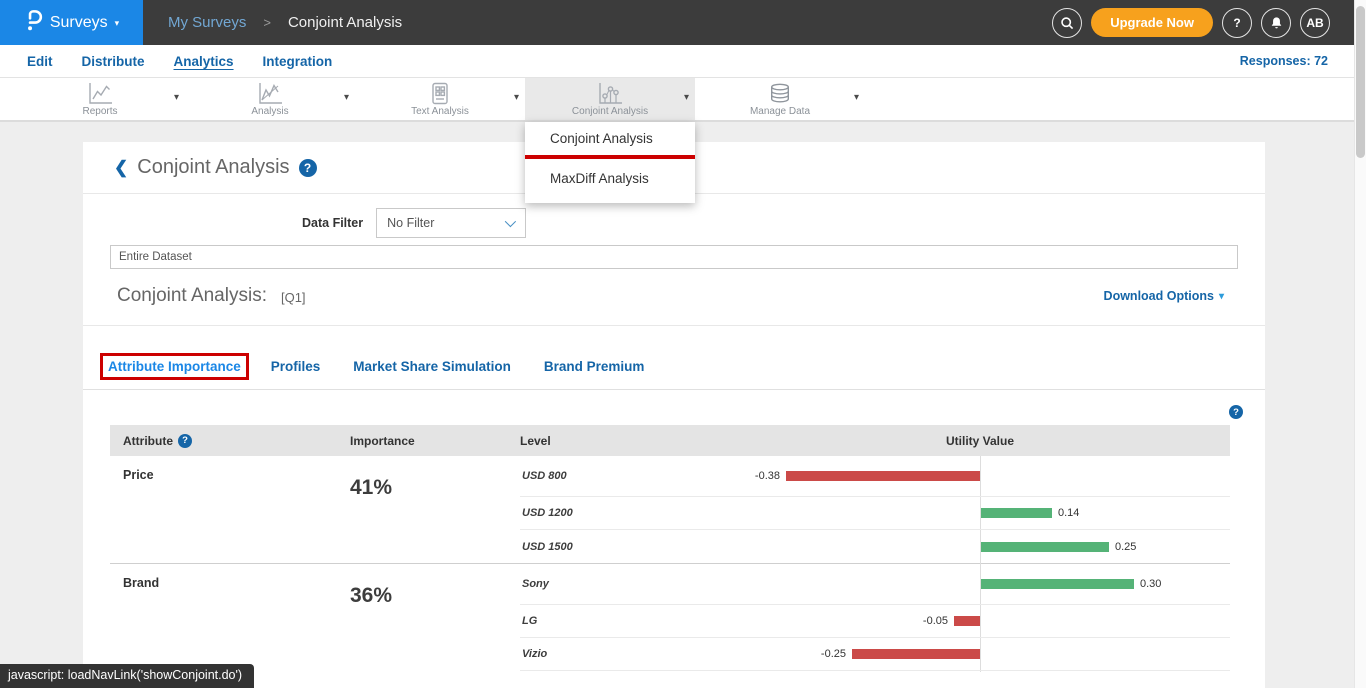 The height and width of the screenshot is (688, 1366). I want to click on notifications-button, so click(1276, 22).